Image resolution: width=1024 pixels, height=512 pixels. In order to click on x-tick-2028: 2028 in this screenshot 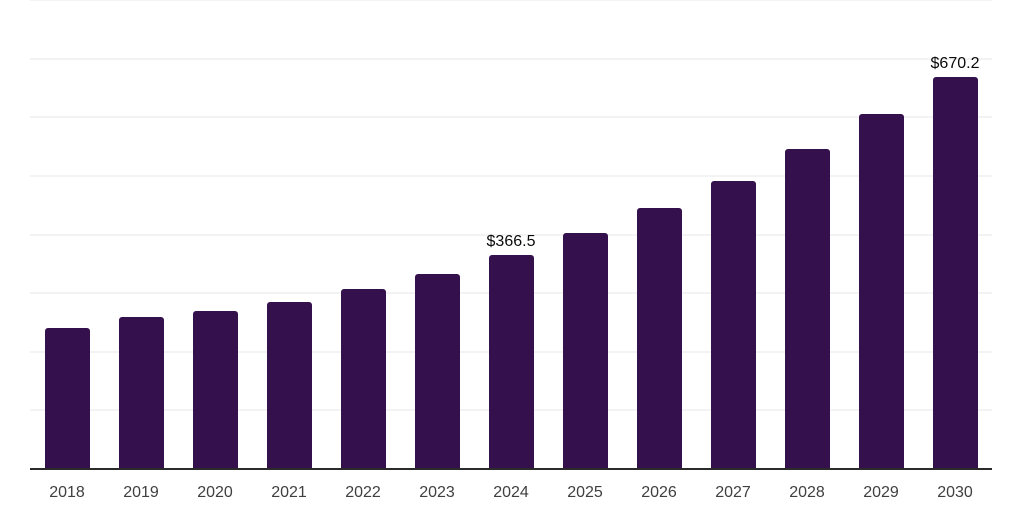, I will do `click(807, 492)`.